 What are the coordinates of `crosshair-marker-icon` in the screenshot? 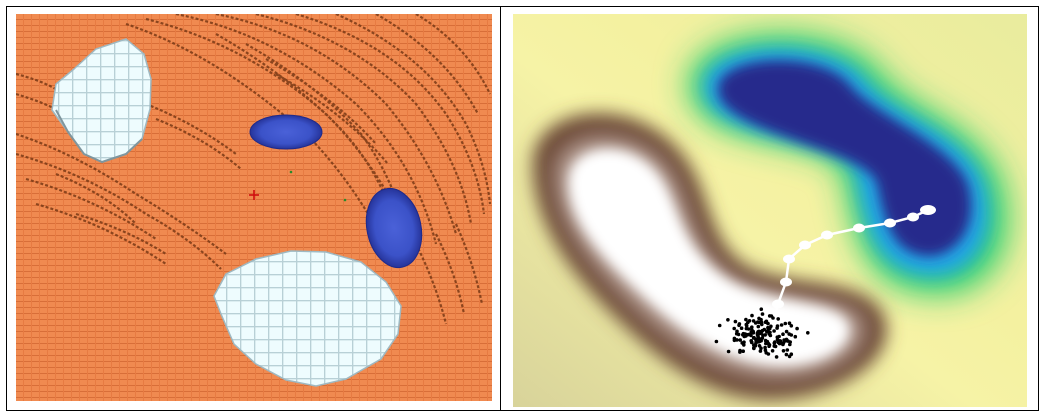 It's located at (254, 195).